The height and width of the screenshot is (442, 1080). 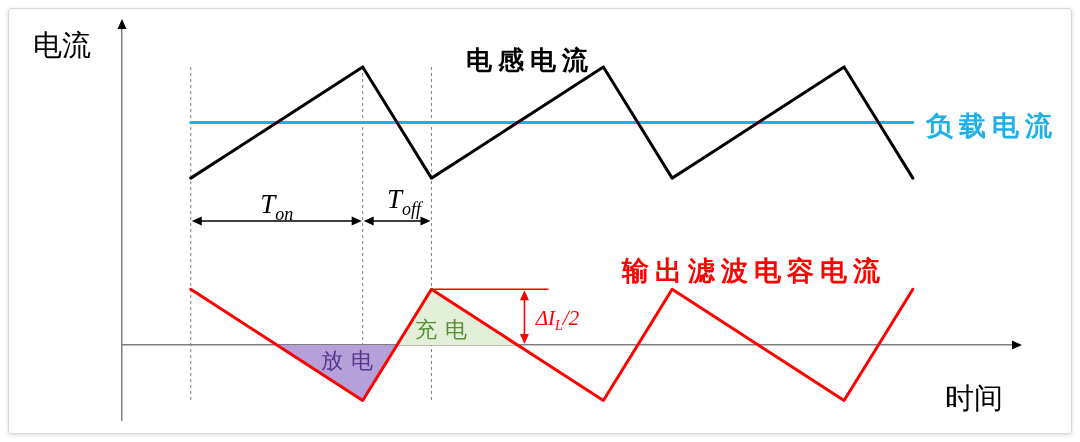 What do you see at coordinates (62, 45) in the screenshot?
I see `y-axis-title: 电流` at bounding box center [62, 45].